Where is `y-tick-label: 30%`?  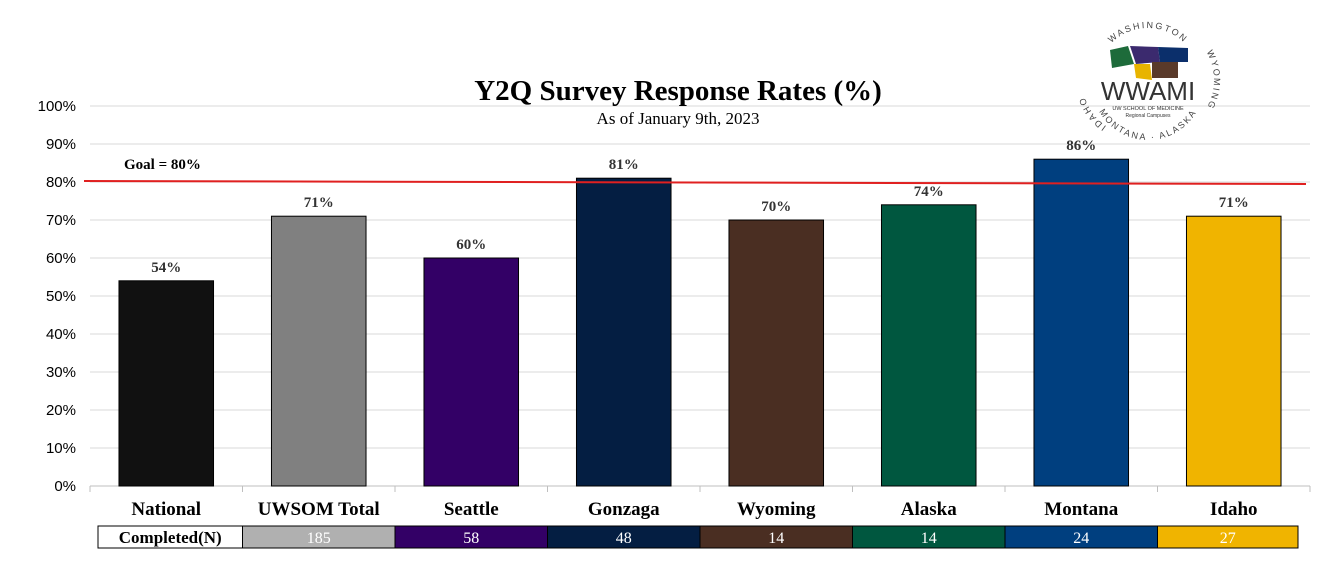 y-tick-label: 30% is located at coordinates (61, 372).